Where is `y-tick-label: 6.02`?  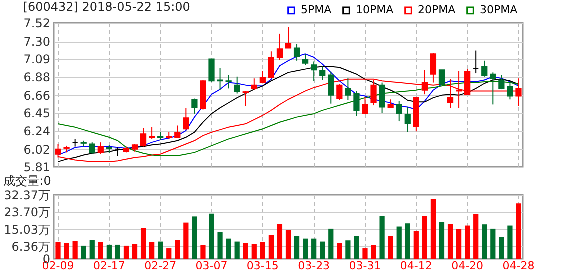
y-tick-label: 6.02 is located at coordinates (37, 149).